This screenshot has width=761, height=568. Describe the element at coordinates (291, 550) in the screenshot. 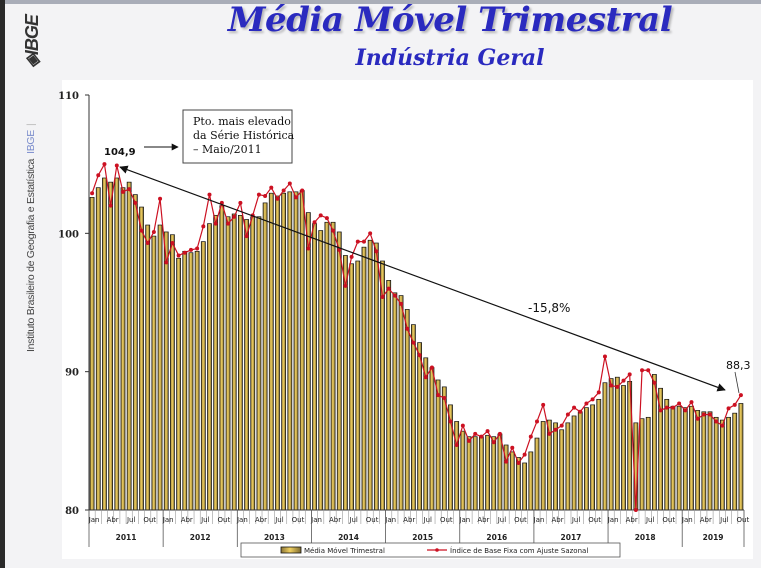

I see `legend-bar-swatch` at that location.